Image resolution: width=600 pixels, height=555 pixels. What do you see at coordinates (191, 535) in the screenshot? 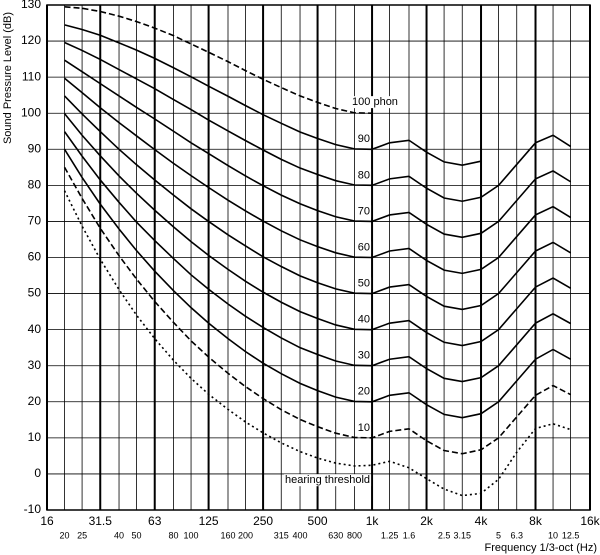
I see `x-minor-tick-label: 100` at bounding box center [191, 535].